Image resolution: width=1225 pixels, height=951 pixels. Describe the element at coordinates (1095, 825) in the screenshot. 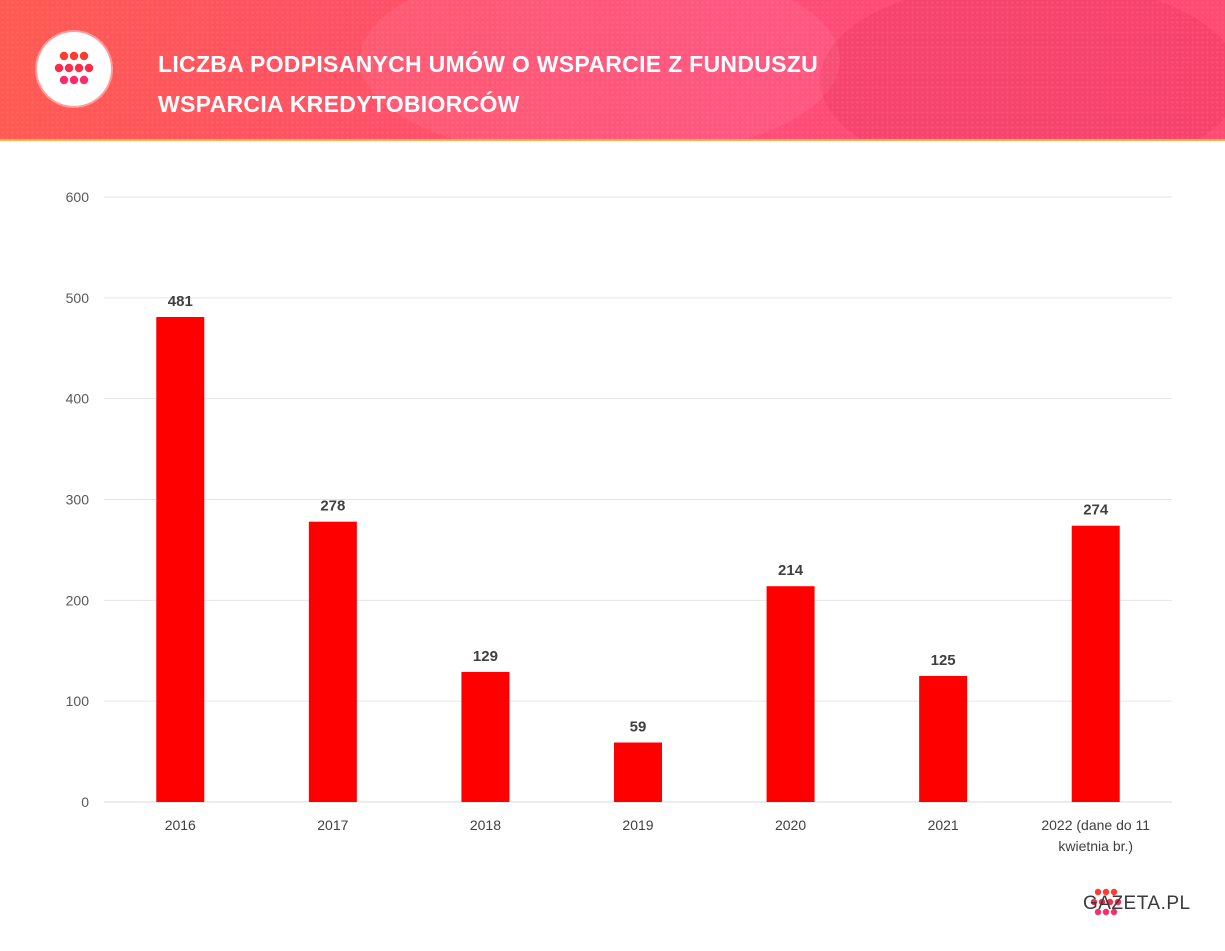

I see `x-tick-label: 2022 (dane do 11` at that location.